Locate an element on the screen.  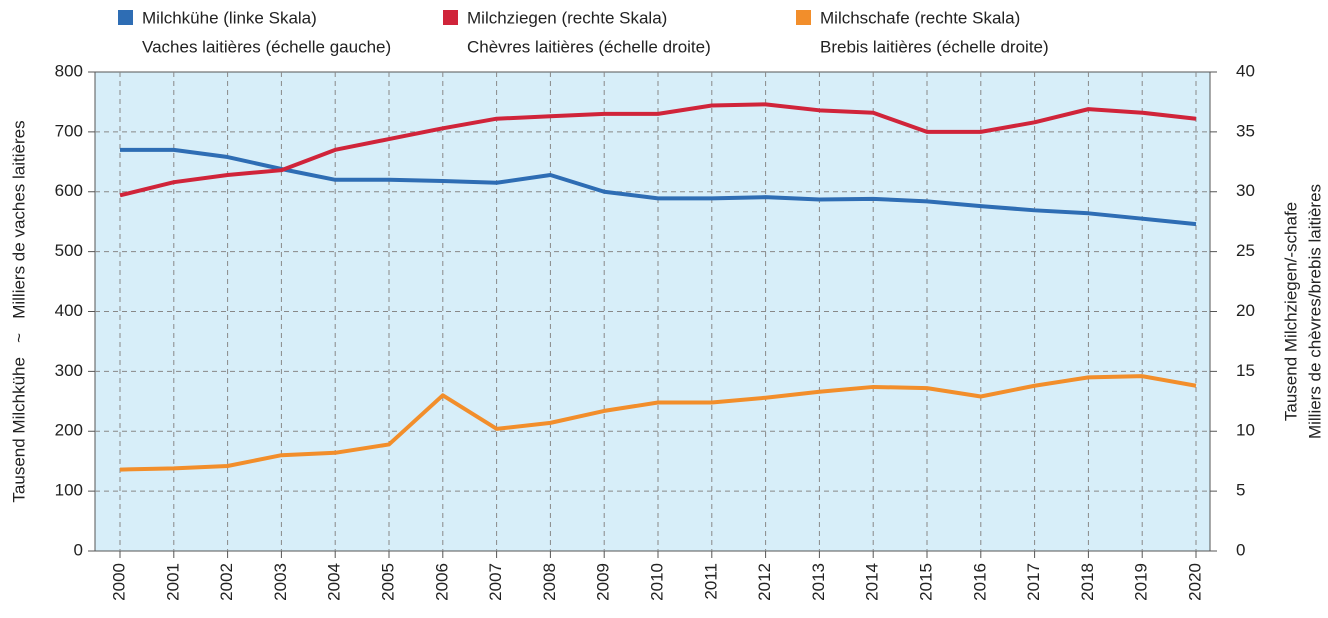
y2-tick-label: 10 is located at coordinates (1245, 430).